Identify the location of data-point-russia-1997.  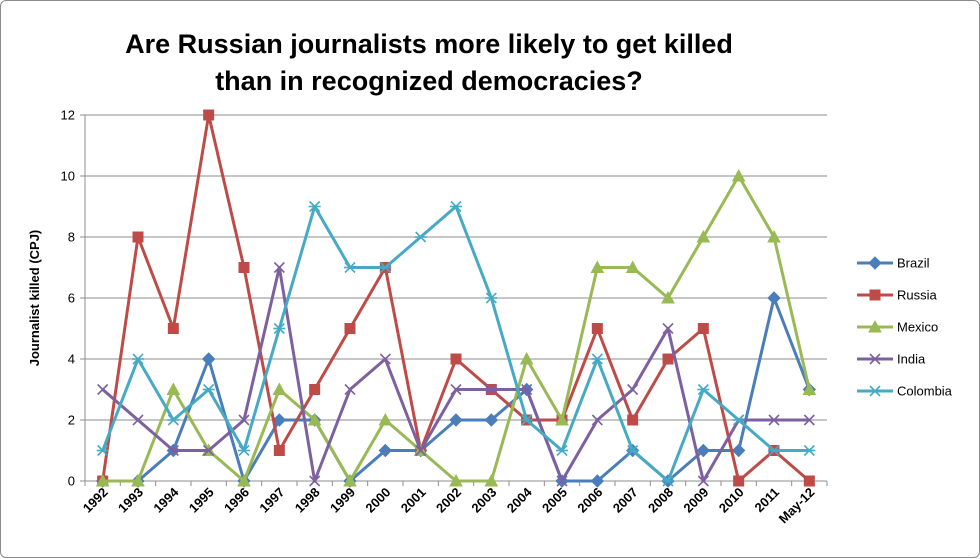
(279, 450).